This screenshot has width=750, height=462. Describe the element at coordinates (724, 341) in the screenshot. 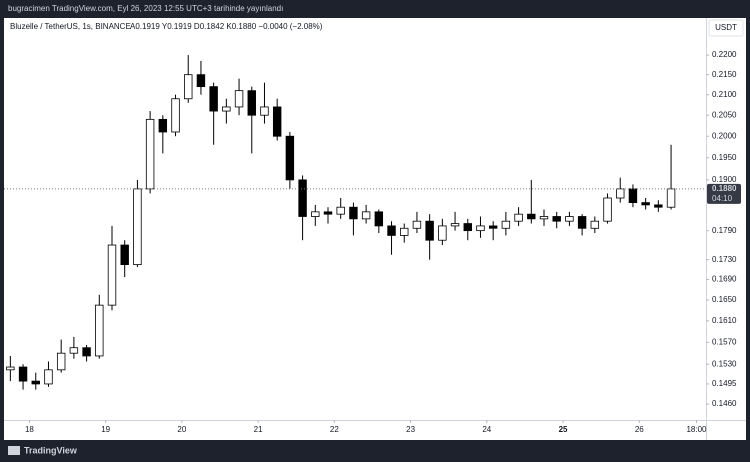

I see `y-tick-label: 0.1570` at that location.